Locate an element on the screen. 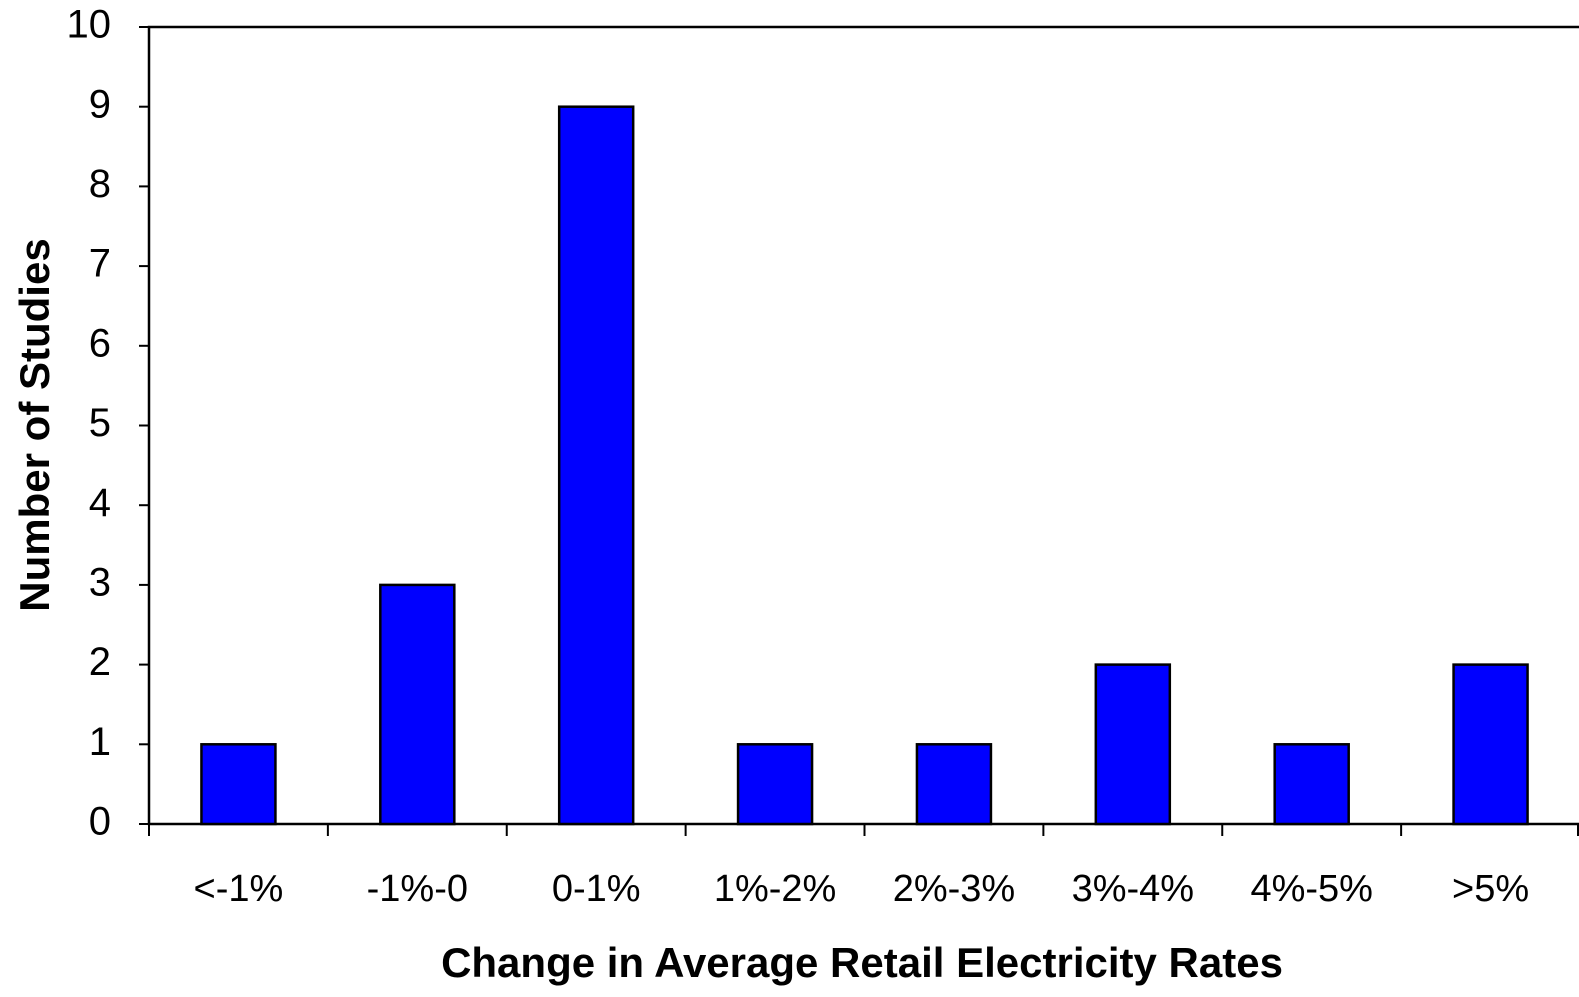  y-tick-label: 2 is located at coordinates (100, 662).